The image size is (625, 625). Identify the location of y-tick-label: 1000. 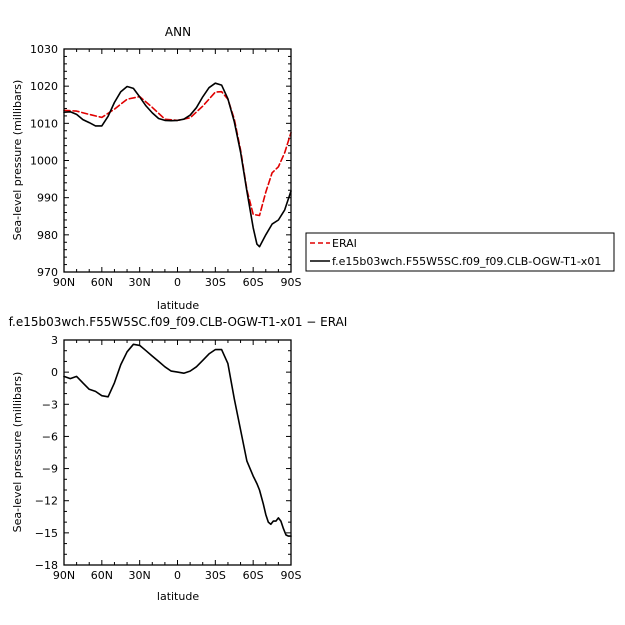
(44, 161).